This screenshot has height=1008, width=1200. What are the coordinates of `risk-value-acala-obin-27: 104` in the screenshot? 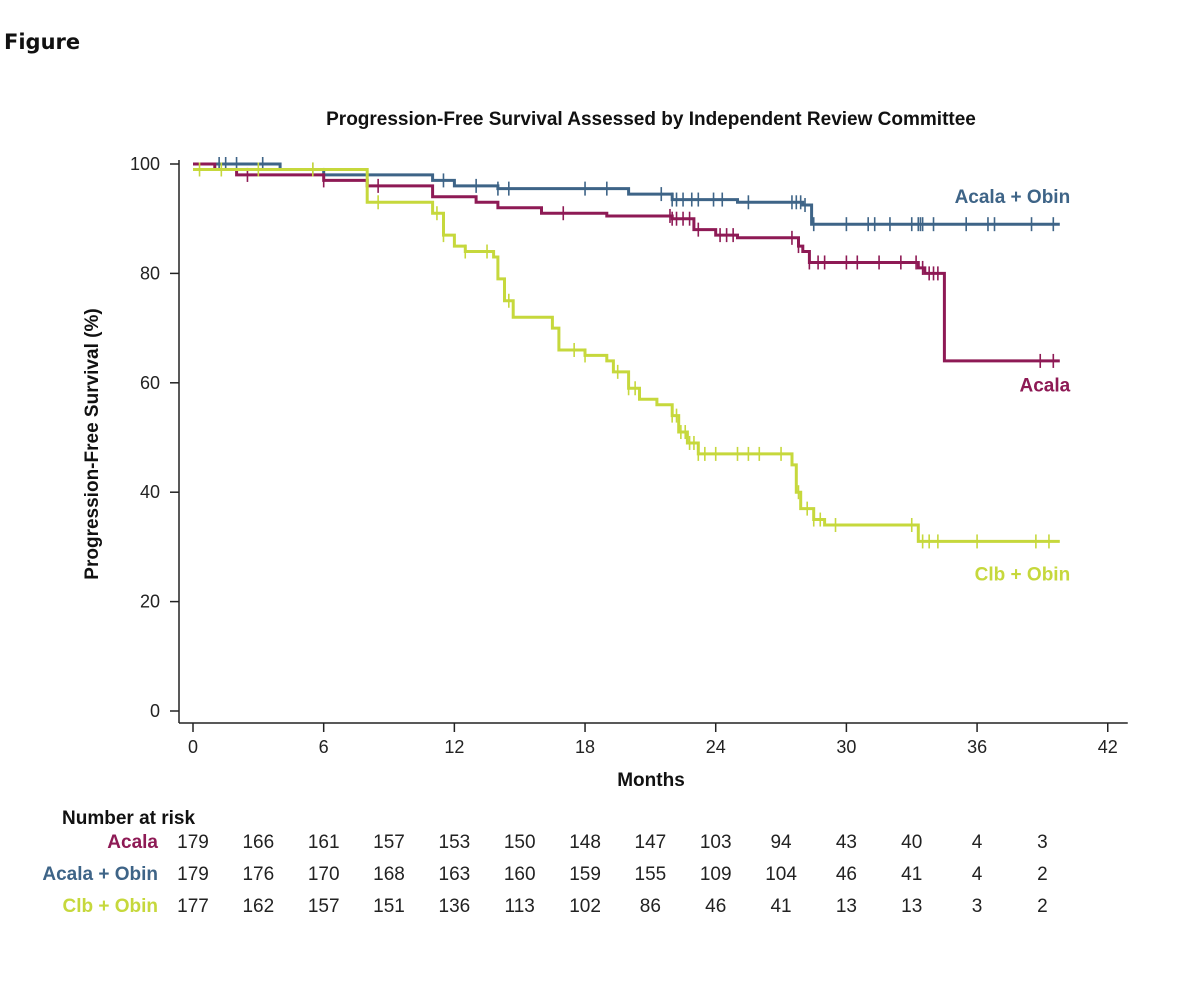 It's located at (781, 874).